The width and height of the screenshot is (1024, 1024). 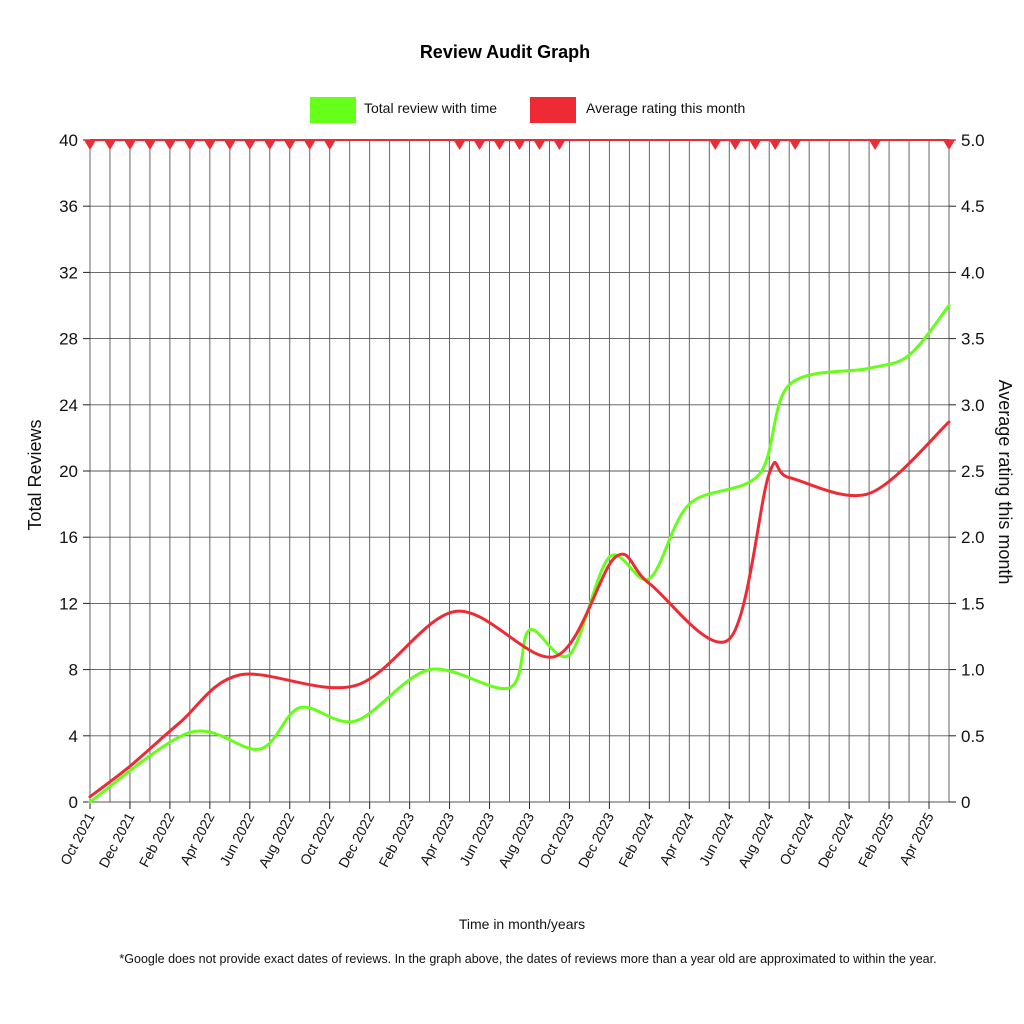 I want to click on legend-item-average-rating: Average rating this month, so click(x=637, y=110).